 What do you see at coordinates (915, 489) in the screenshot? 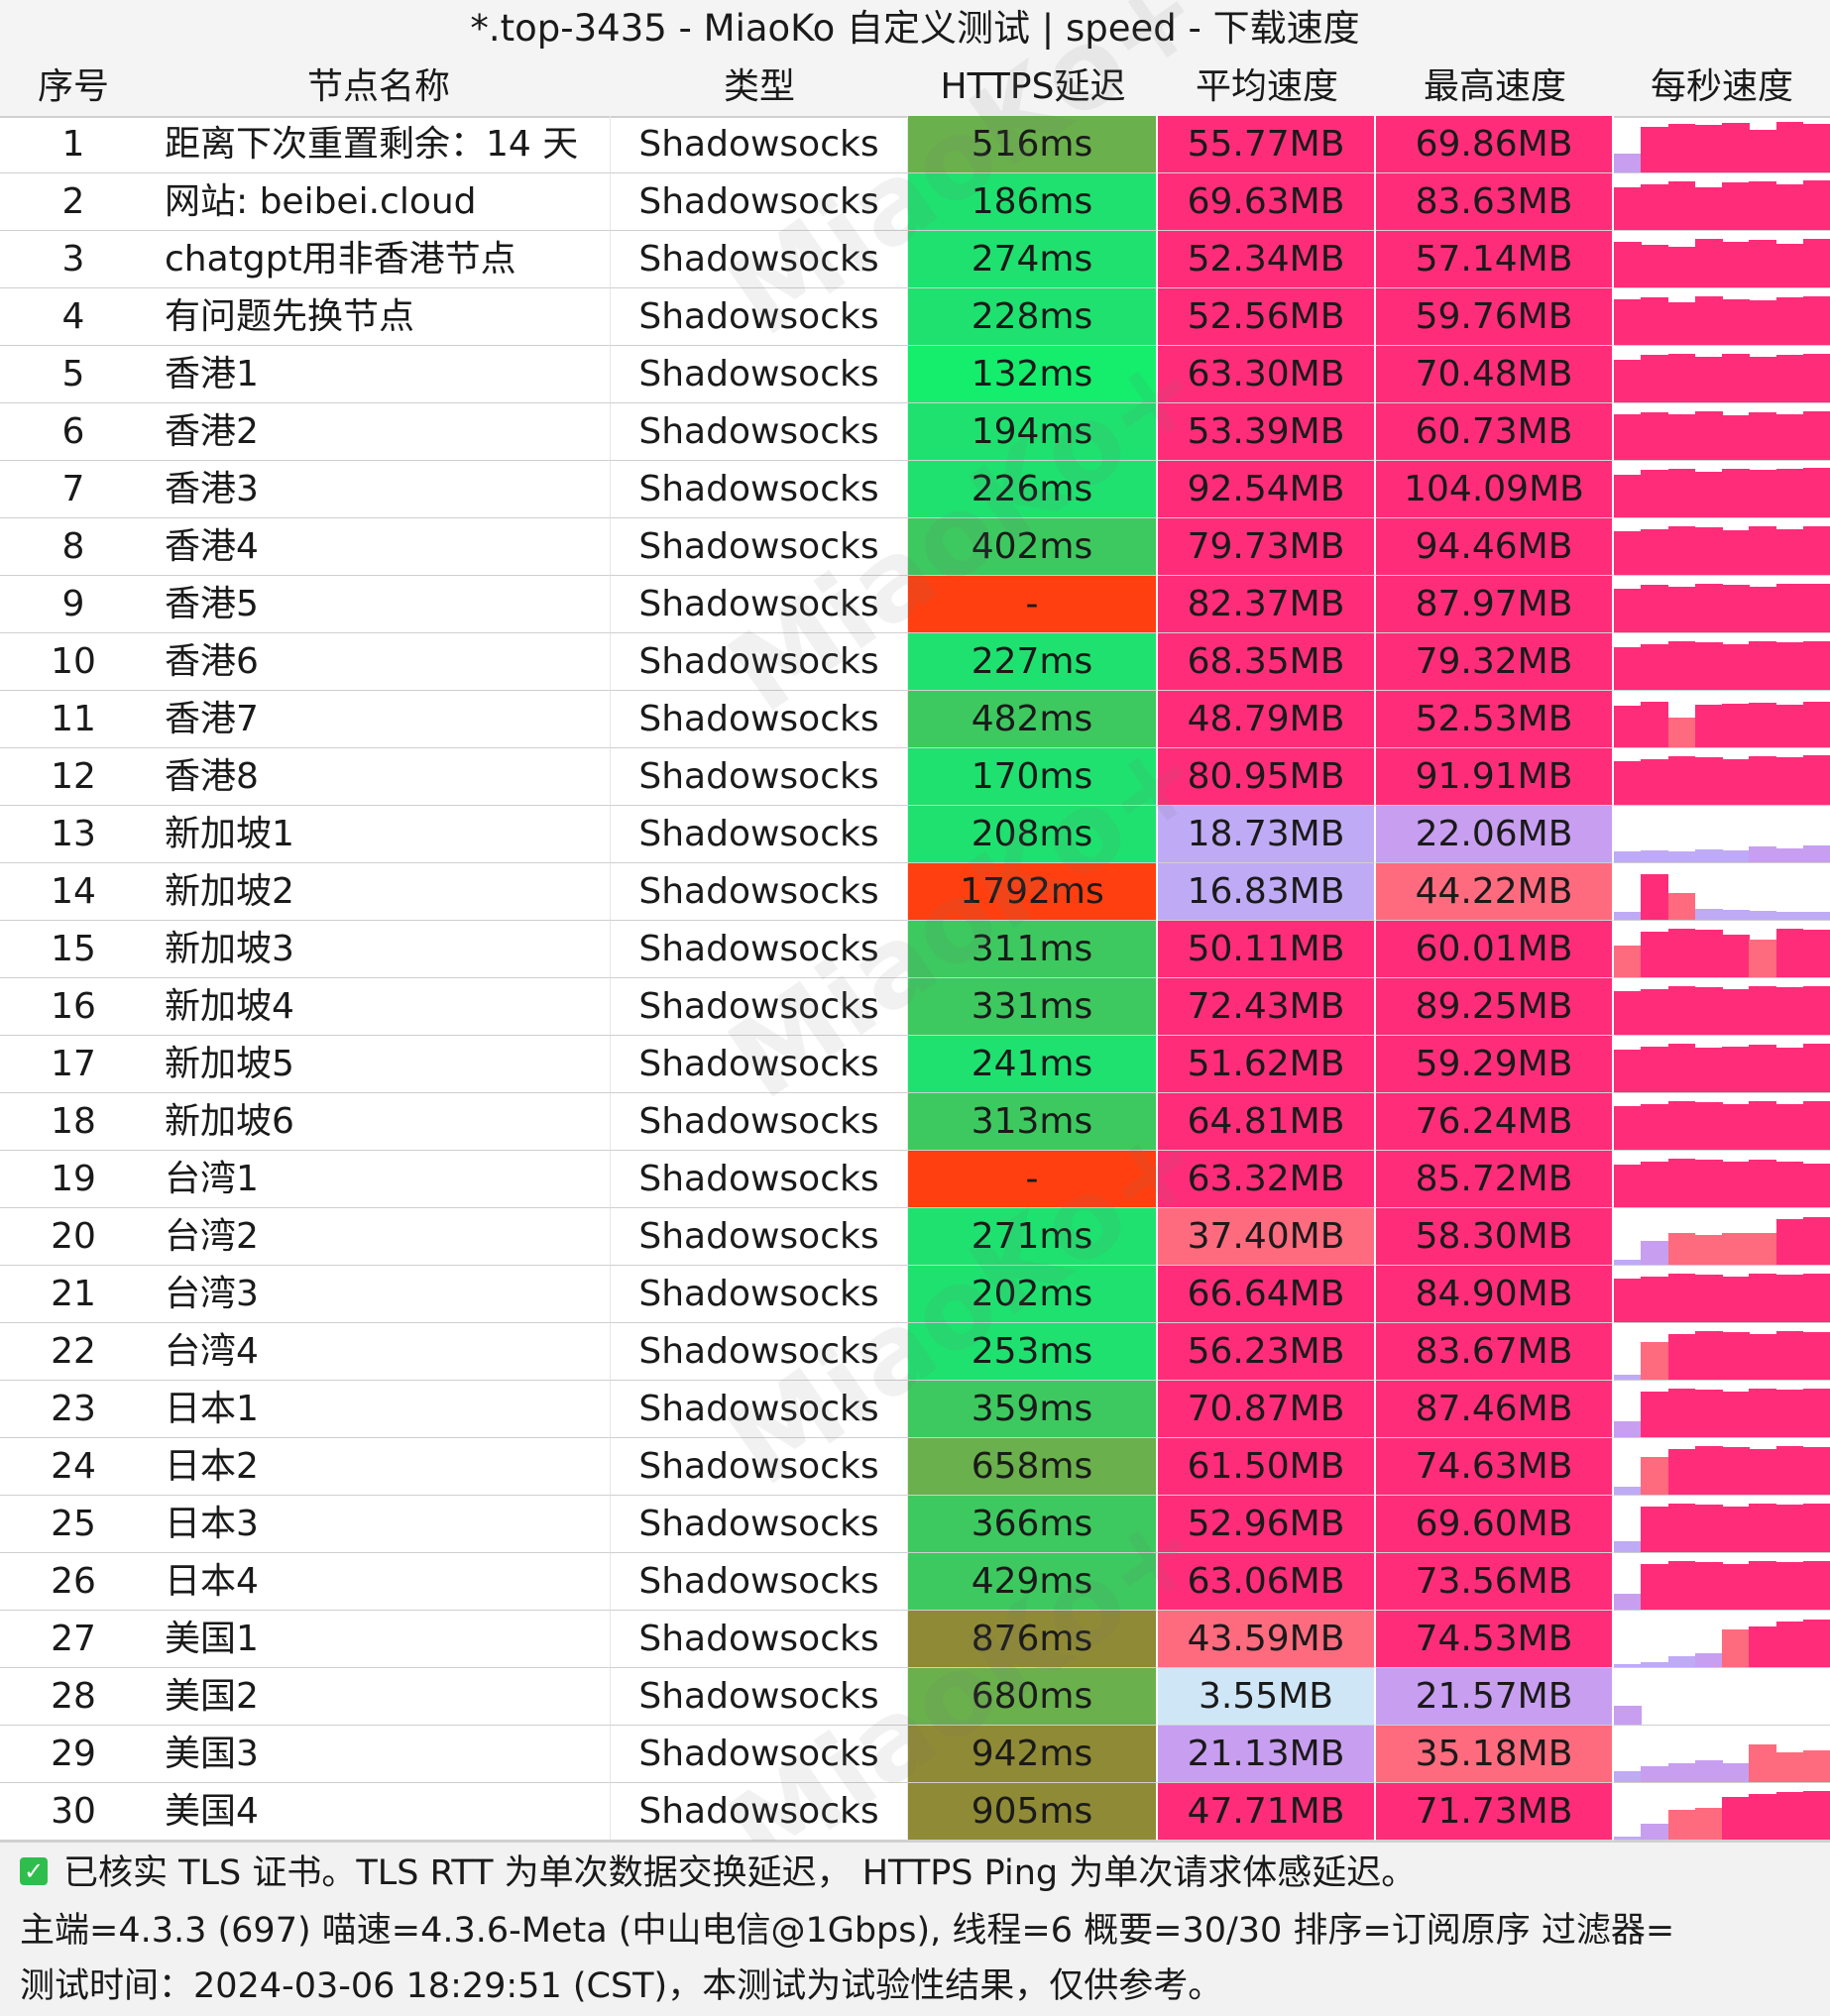
I see `table-row: 7 香港3 Shadowsocks 226ms 92.54MB 104.09MB` at bounding box center [915, 489].